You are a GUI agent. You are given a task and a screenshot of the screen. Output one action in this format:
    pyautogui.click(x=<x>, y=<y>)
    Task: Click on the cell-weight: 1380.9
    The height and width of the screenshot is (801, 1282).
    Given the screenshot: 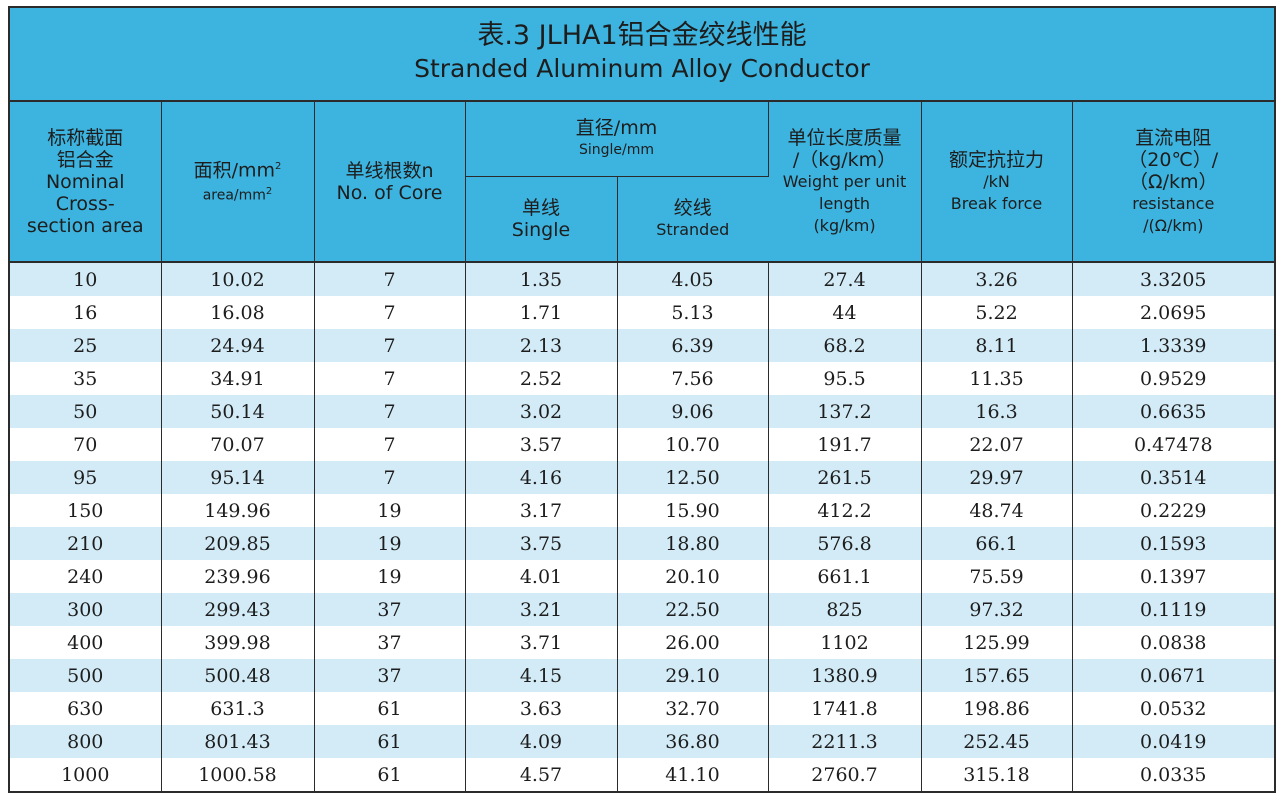 What is the action you would take?
    pyautogui.click(x=845, y=675)
    